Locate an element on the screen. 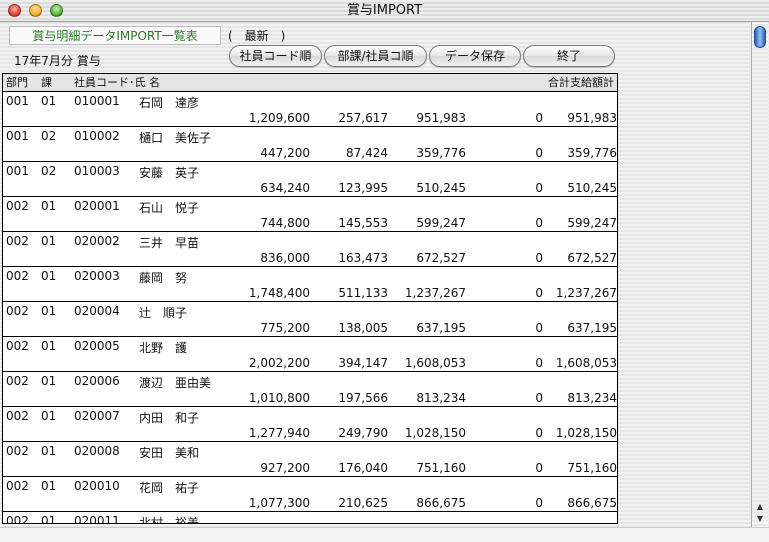  cell-v5: 359,776 is located at coordinates (592, 153).